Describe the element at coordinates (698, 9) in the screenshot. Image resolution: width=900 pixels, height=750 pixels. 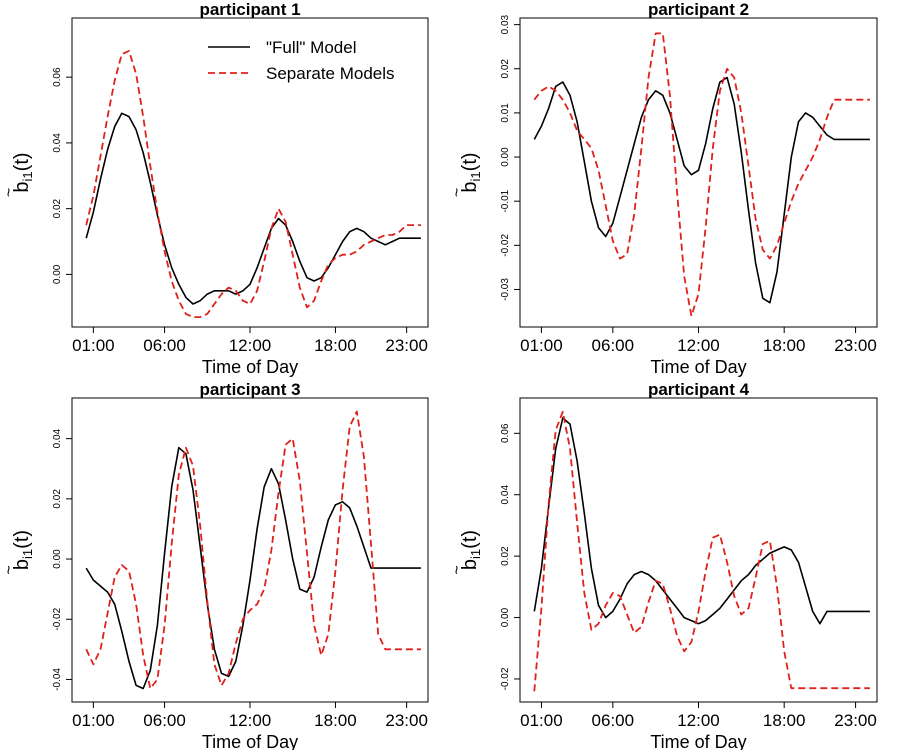
I see `chart-title: participant 2` at that location.